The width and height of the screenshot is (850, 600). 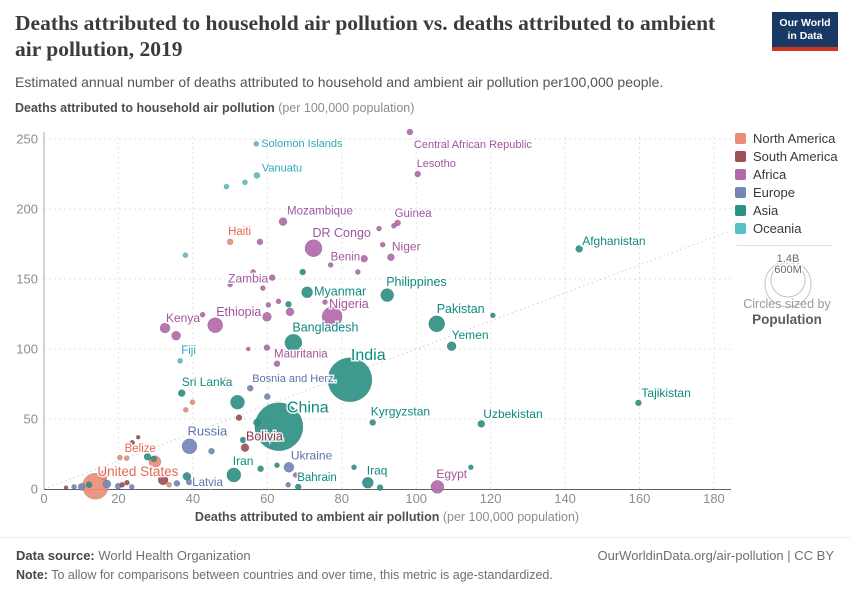 What do you see at coordinates (666, 392) in the screenshot?
I see `country-label-tajikistan: Tajikistan` at bounding box center [666, 392].